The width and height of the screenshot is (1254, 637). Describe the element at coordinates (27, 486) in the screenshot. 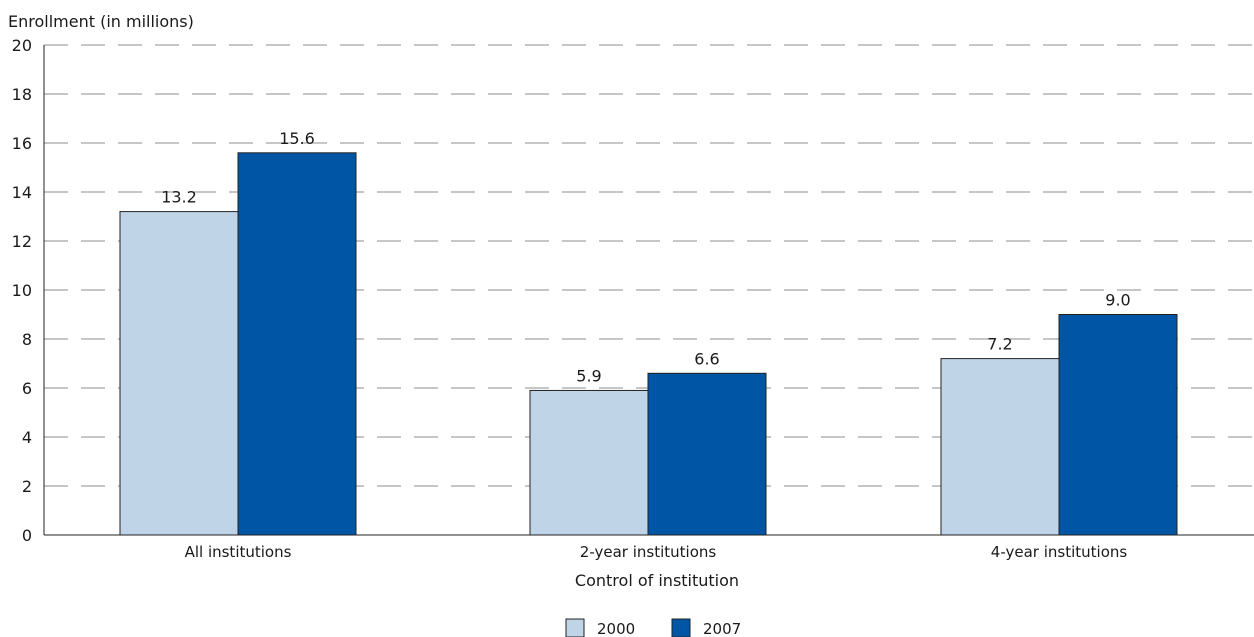

I see `y-tick-label: 2` at that location.